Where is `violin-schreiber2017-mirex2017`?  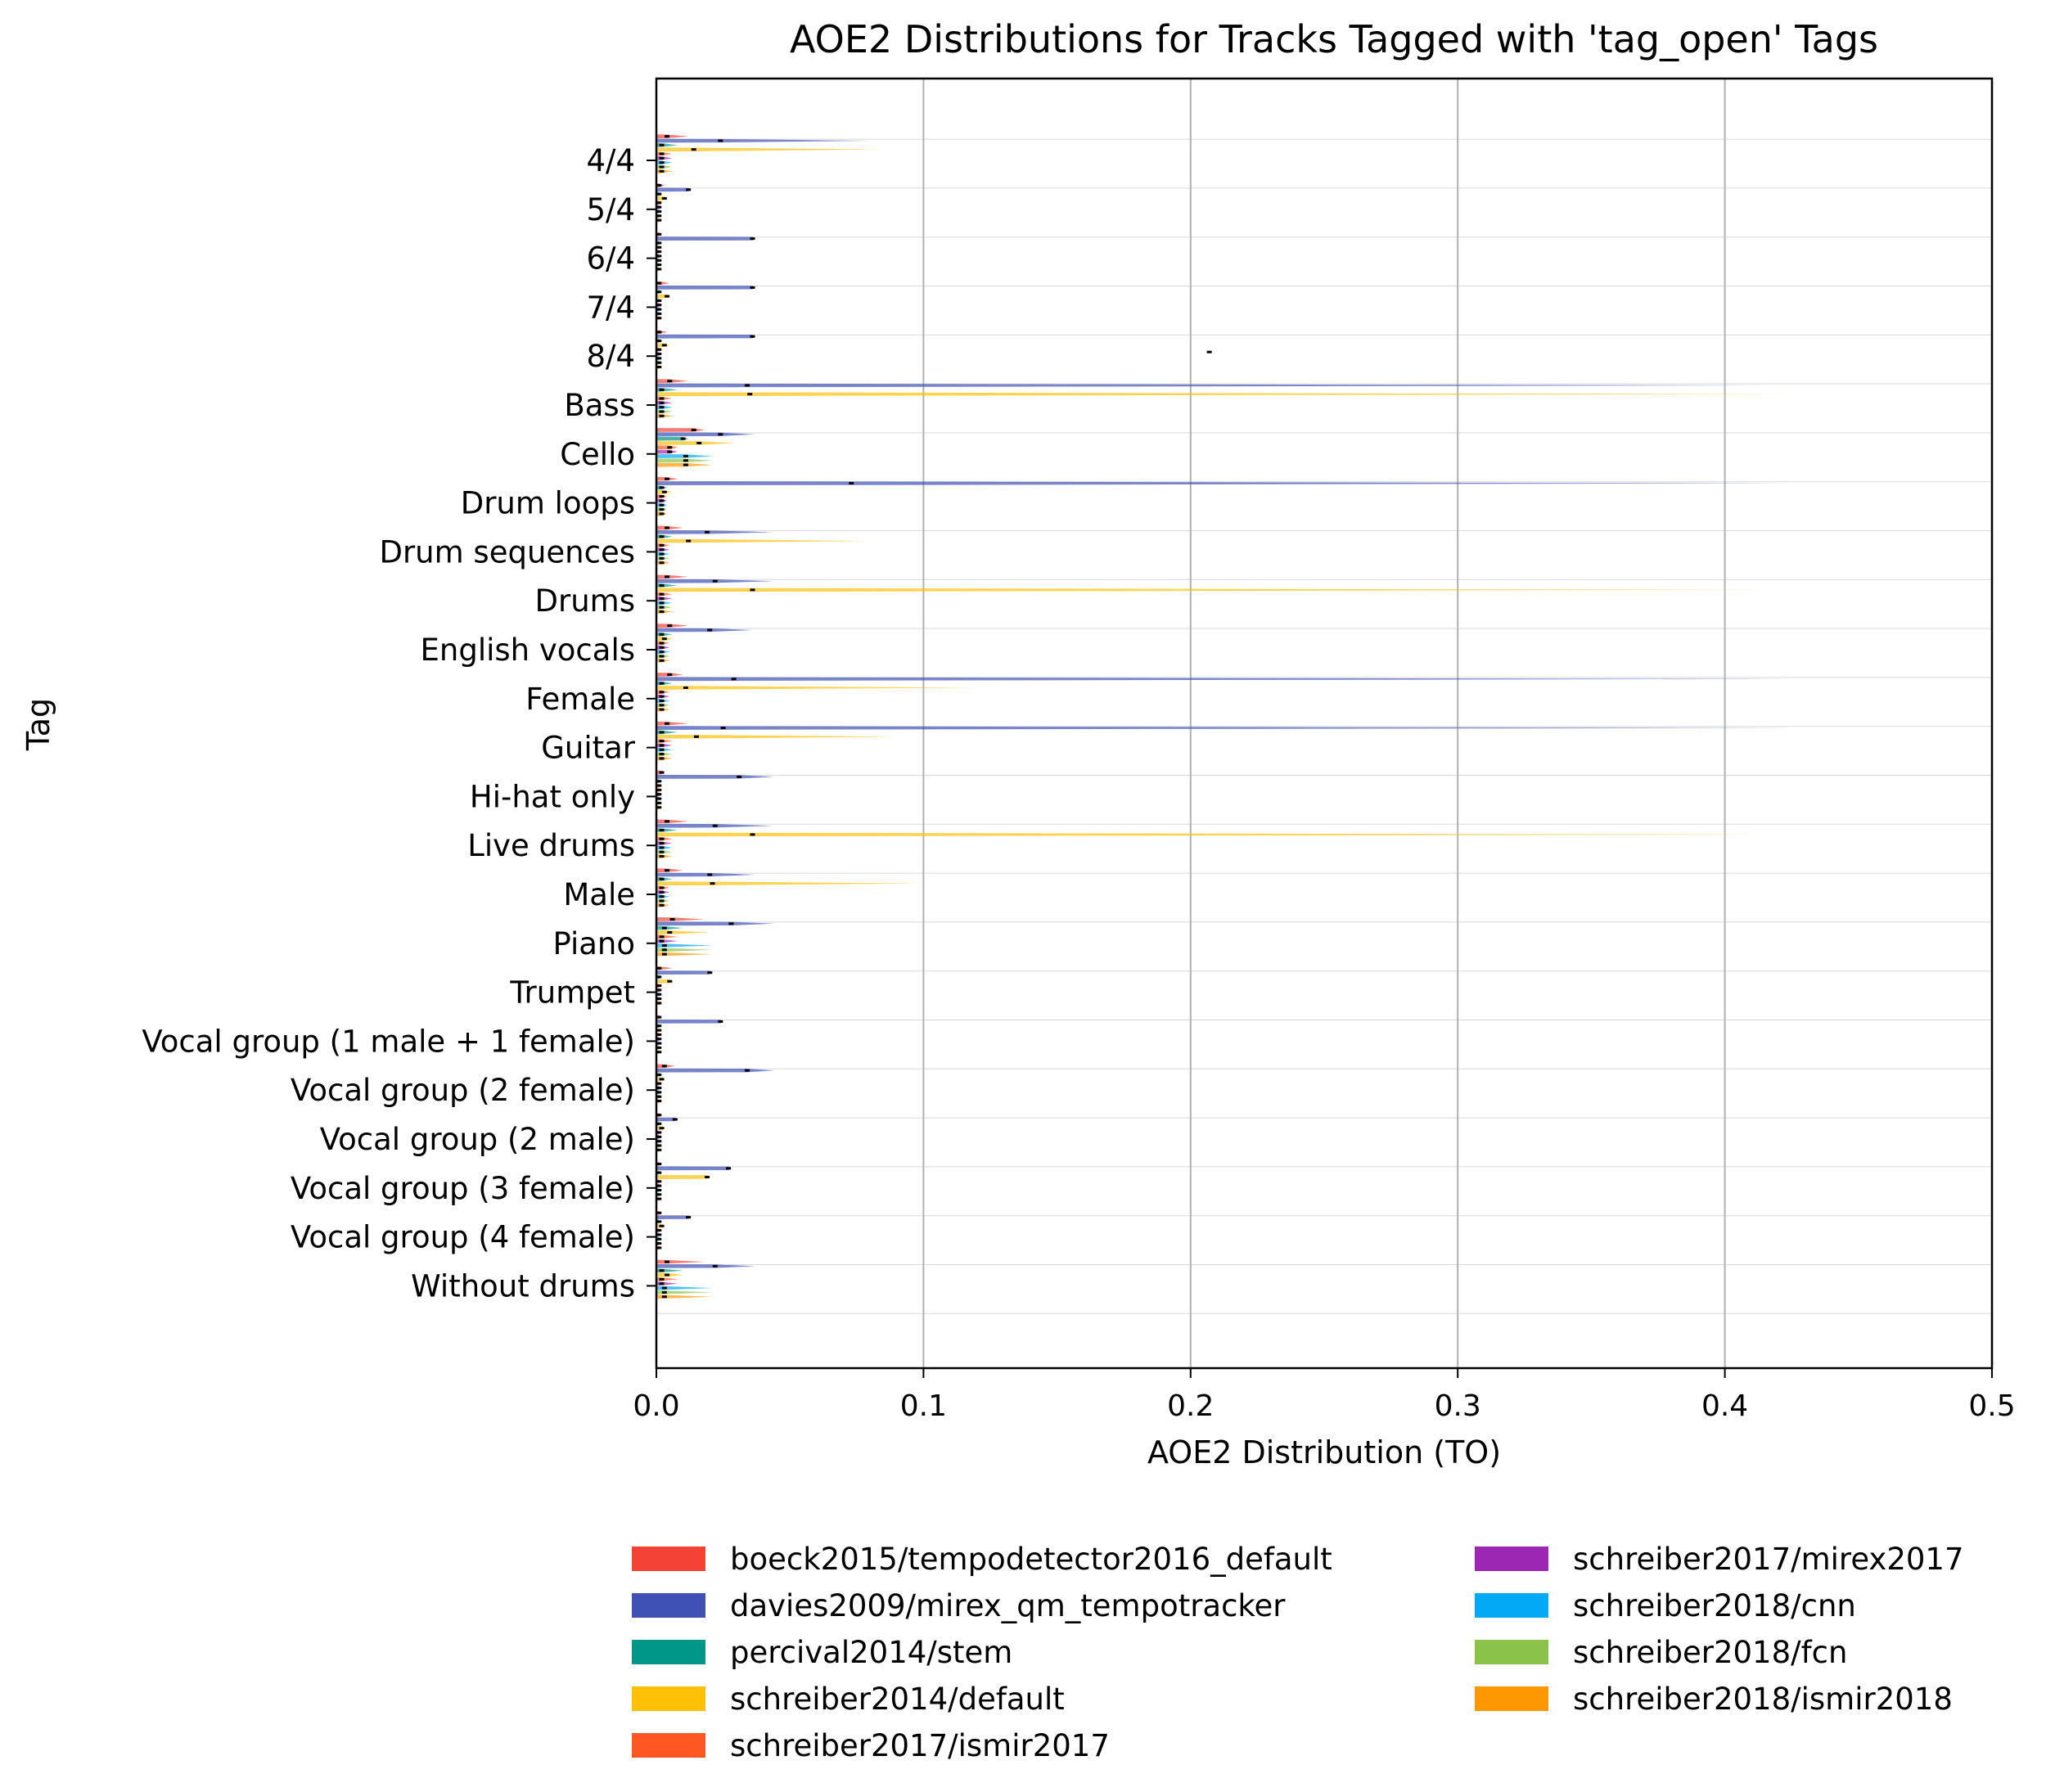 violin-schreiber2017-mirex2017 is located at coordinates (664, 402).